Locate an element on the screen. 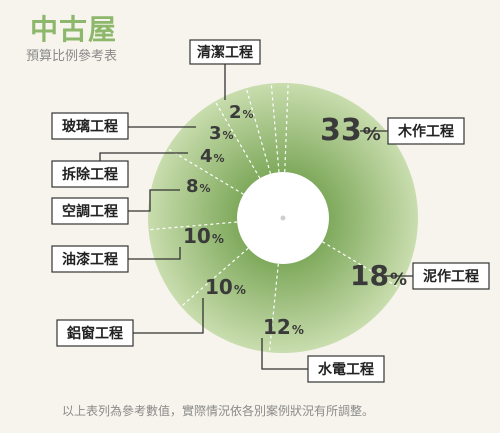  slice-percent-label: 8% is located at coordinates (198, 186).